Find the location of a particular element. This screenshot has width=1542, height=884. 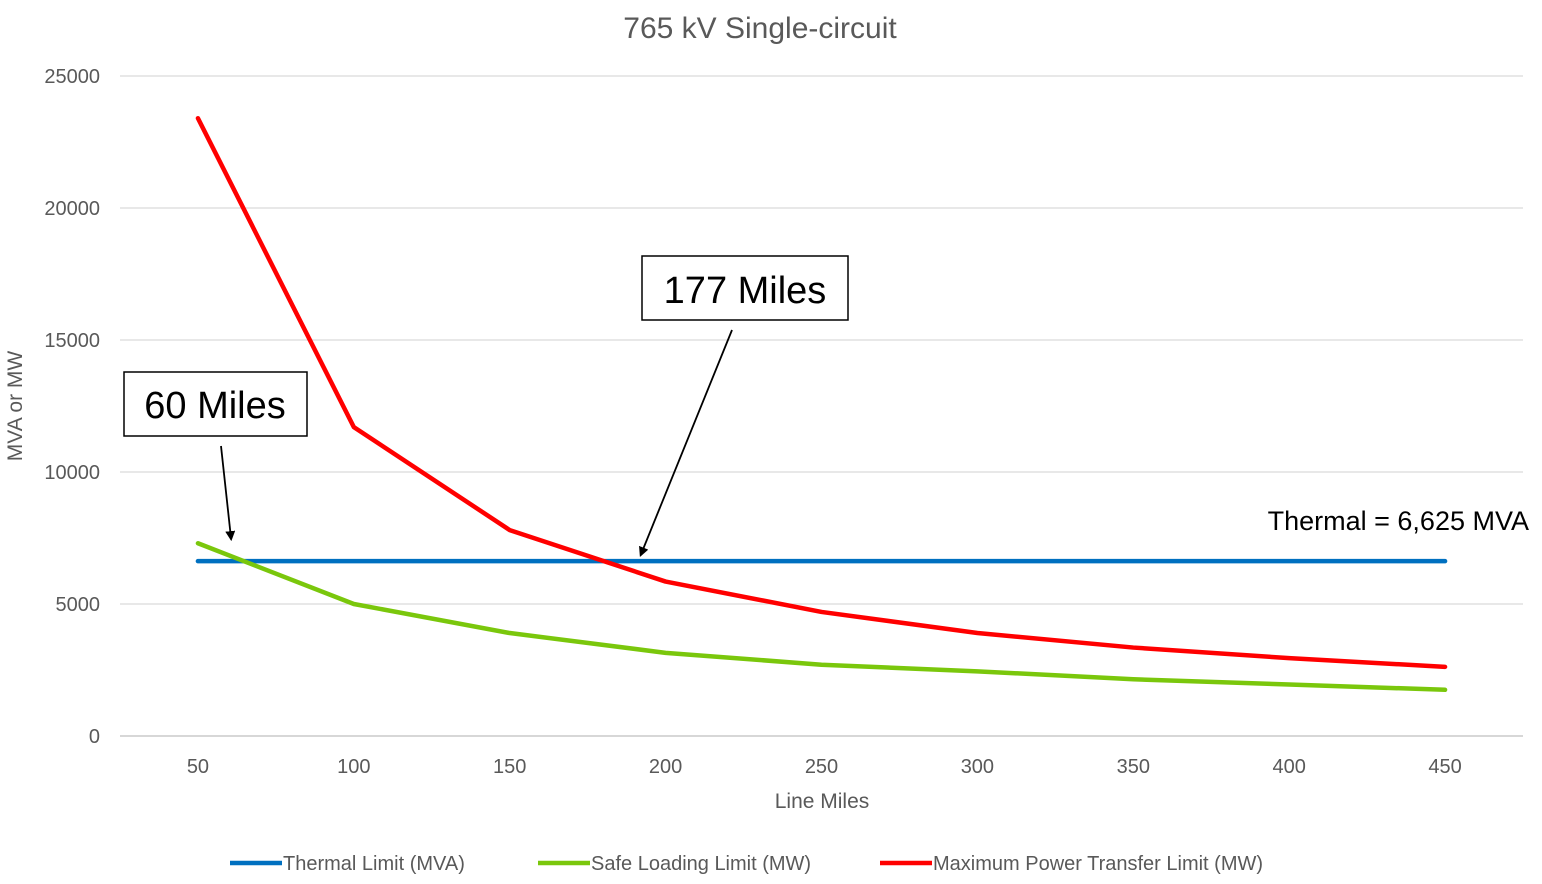

callout-177-miles-box is located at coordinates (745, 288).